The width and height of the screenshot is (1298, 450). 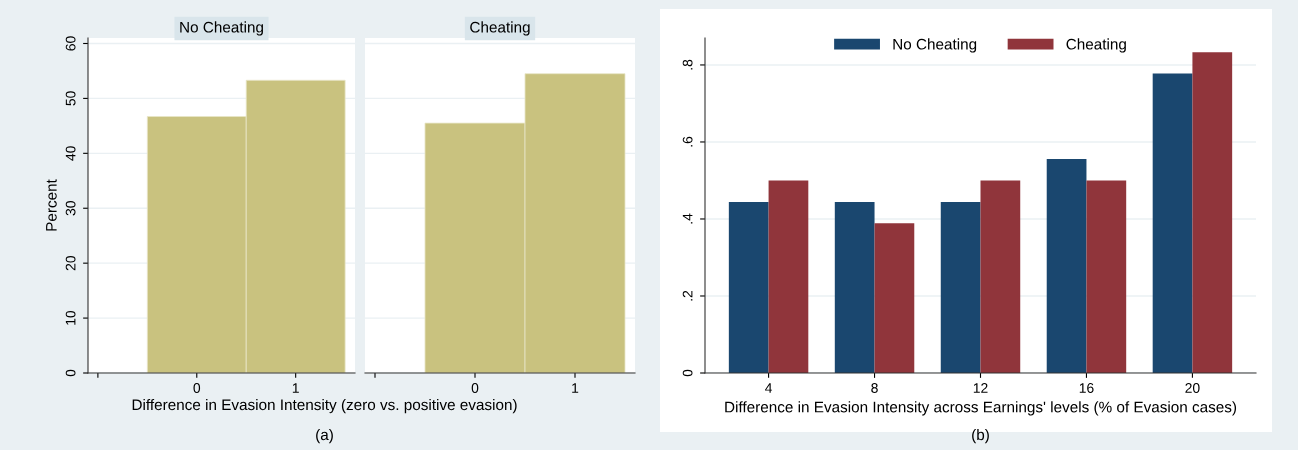 What do you see at coordinates (70, 98) in the screenshot?
I see `y-tick-label: 50` at bounding box center [70, 98].